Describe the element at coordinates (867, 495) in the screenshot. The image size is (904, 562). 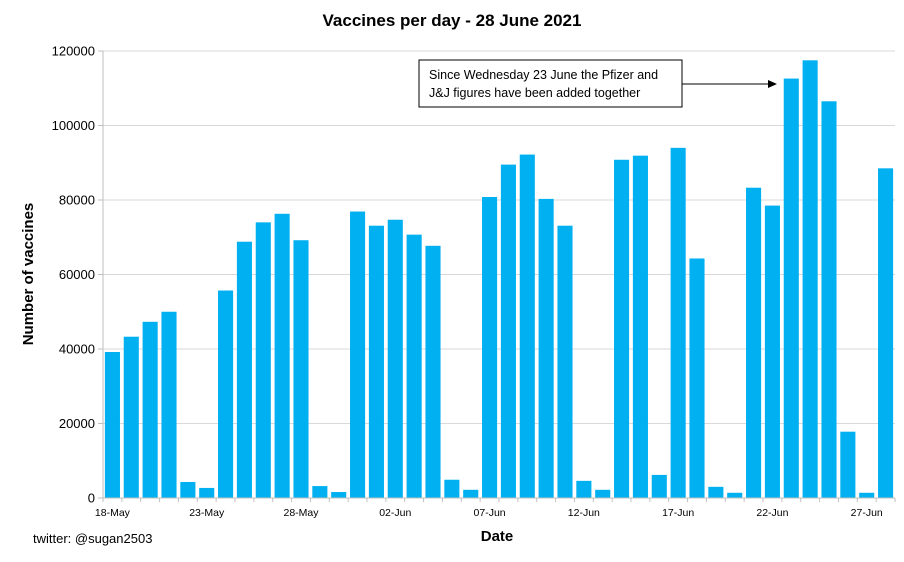
I see `bar-27-Jun` at that location.